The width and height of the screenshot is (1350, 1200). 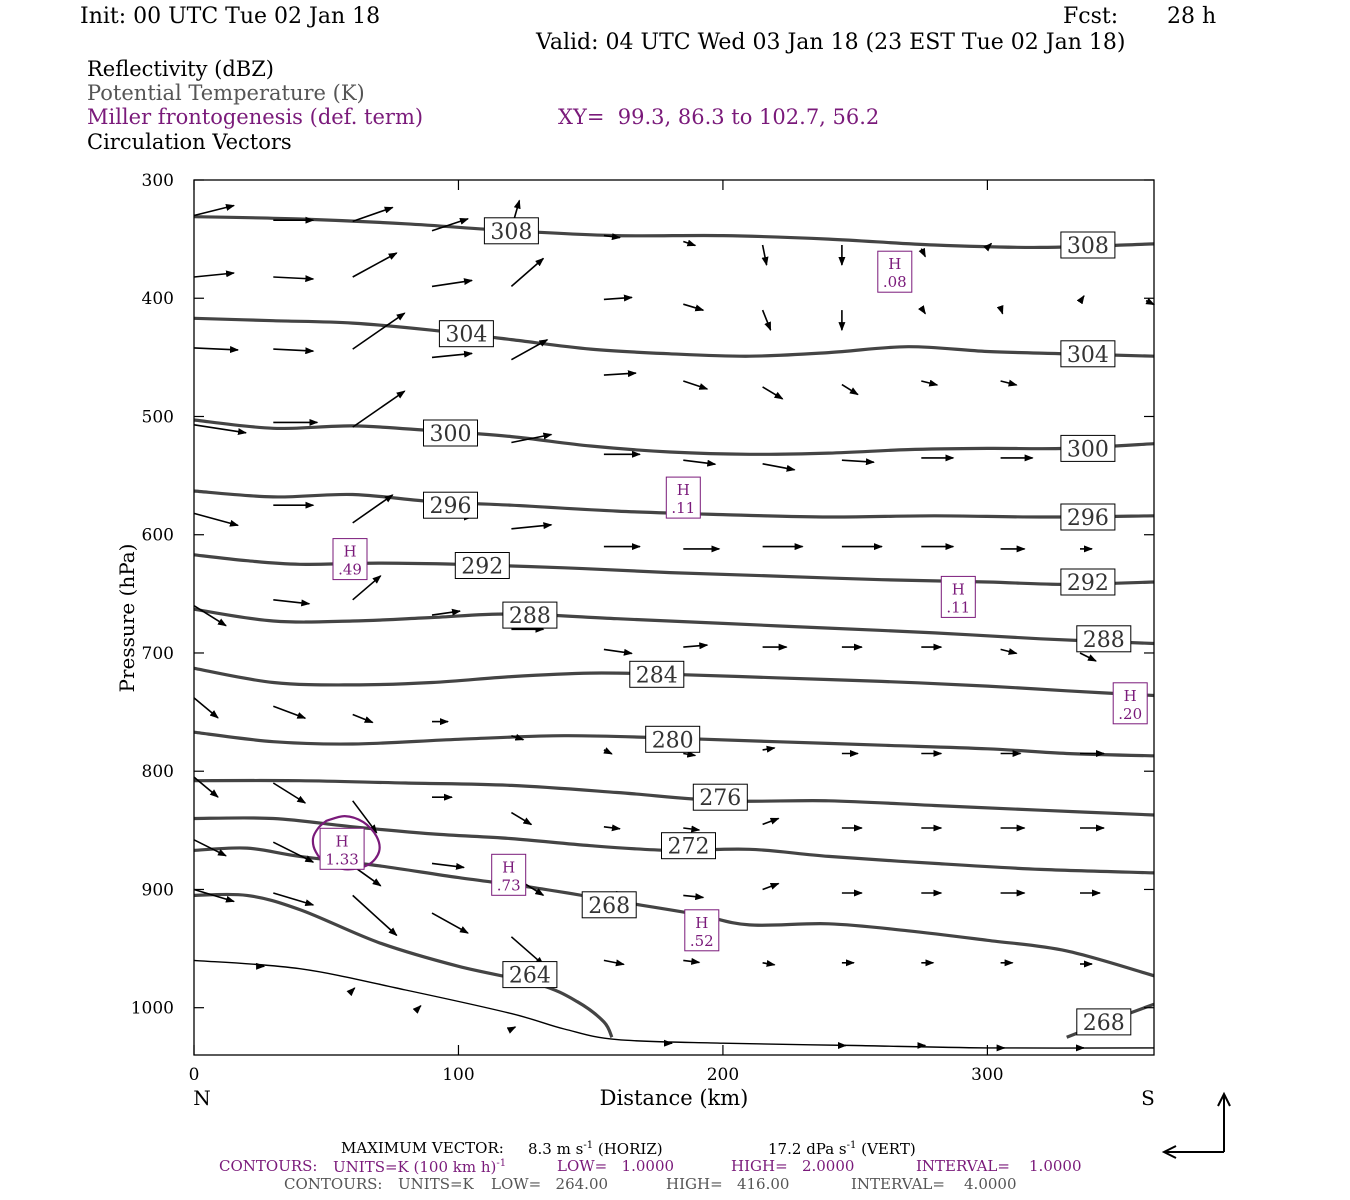 What do you see at coordinates (333, 1184) in the screenshot?
I see `contours-theta-label: CONTOURS:` at bounding box center [333, 1184].